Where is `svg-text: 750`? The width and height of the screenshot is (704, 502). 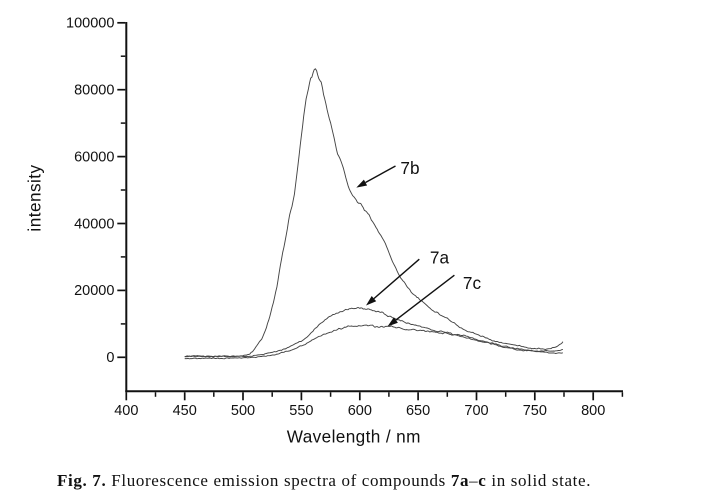
svg-text: 750 is located at coordinates (535, 411).